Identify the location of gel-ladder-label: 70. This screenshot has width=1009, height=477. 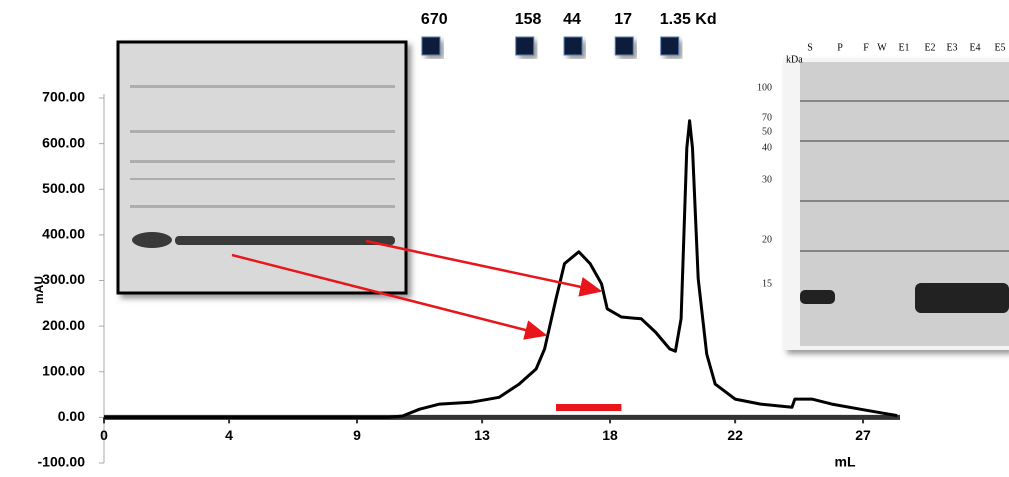
(767, 117).